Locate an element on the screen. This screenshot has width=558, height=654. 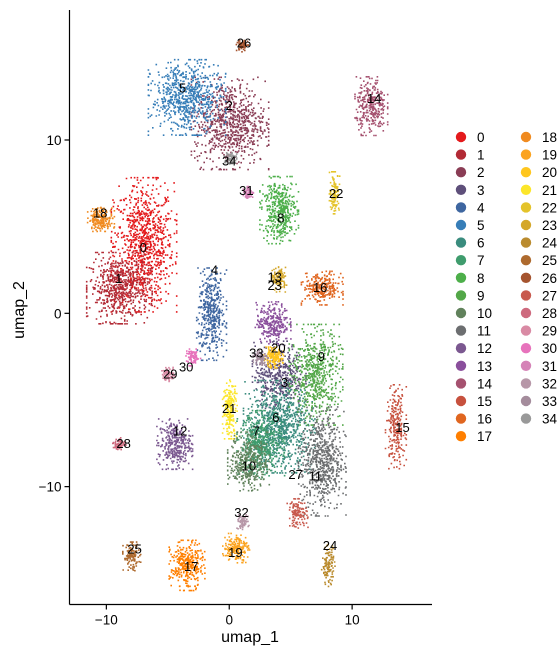
legend-item-9: 9 is located at coordinates (470, 295).